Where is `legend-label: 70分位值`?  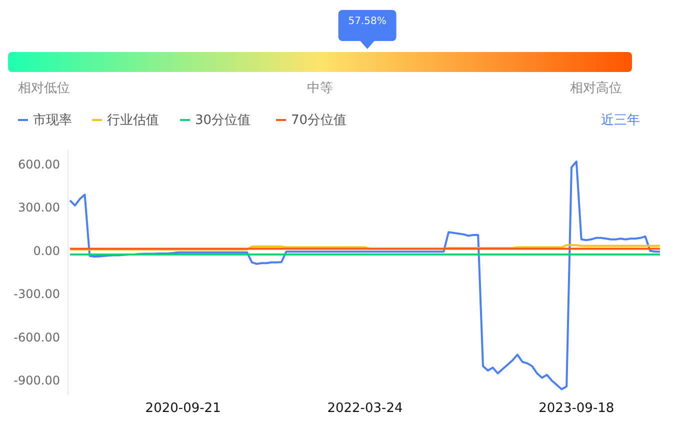
legend-label: 70分位值 is located at coordinates (319, 120).